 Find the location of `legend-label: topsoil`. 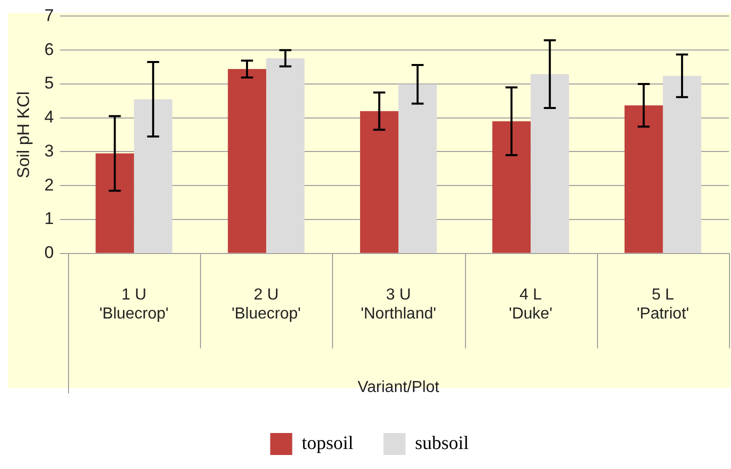

legend-label: topsoil is located at coordinates (328, 443).